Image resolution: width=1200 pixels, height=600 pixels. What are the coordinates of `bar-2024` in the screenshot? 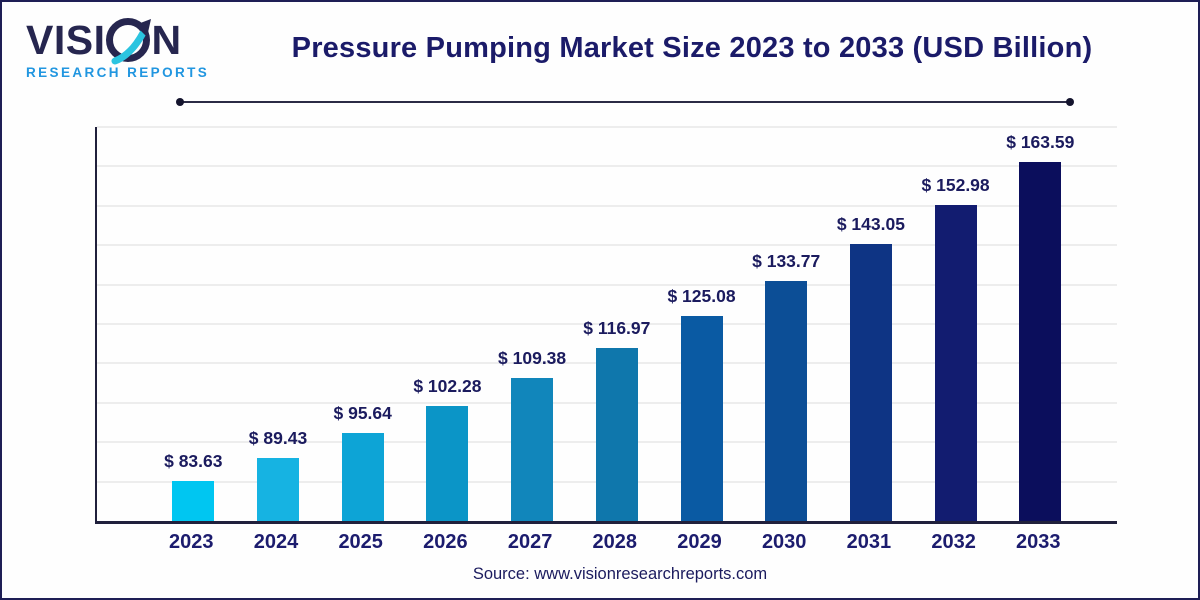 It's located at (278, 489).